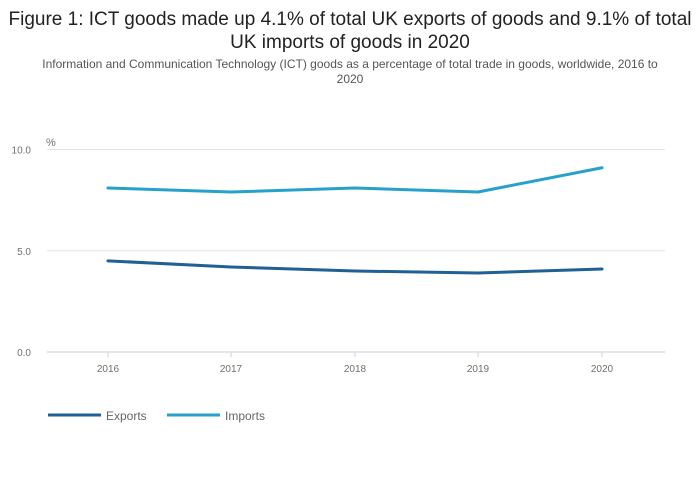 This screenshot has height=502, width=700. I want to click on x-tick-label: 2017, so click(231, 369).